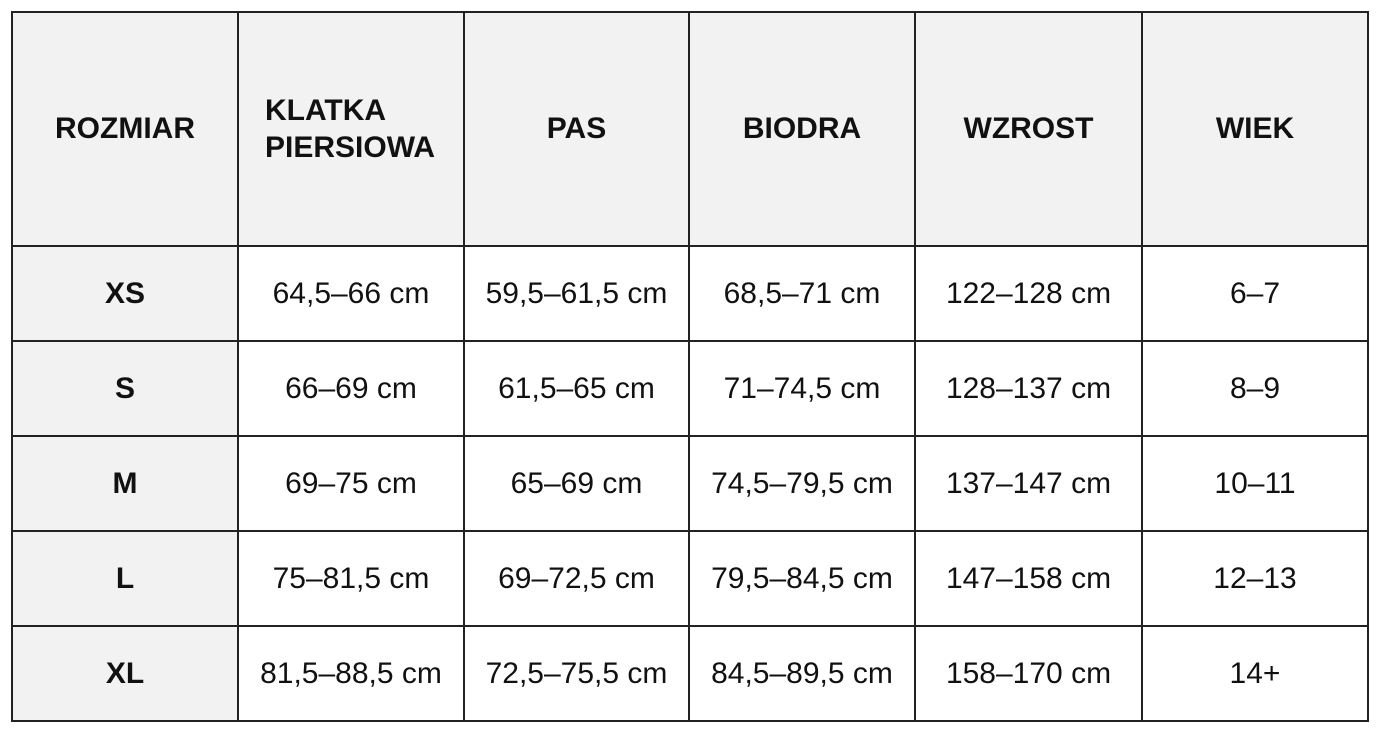 The image size is (1379, 734). I want to click on hips-cell: 84,5–89,5 cm, so click(802, 673).